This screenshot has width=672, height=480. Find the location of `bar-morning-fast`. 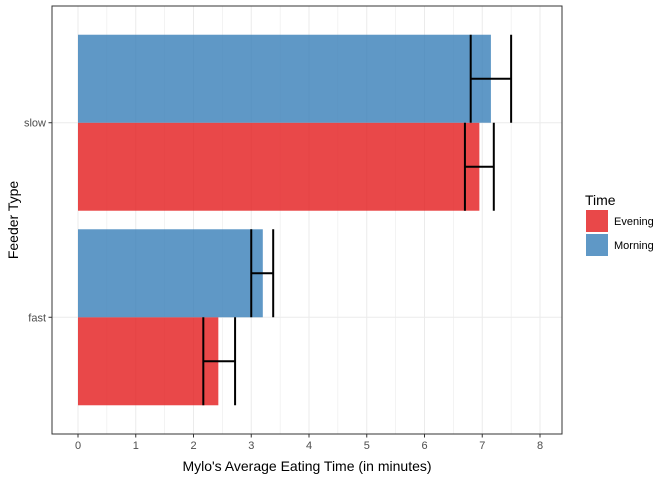

bar-morning-fast is located at coordinates (170, 273).